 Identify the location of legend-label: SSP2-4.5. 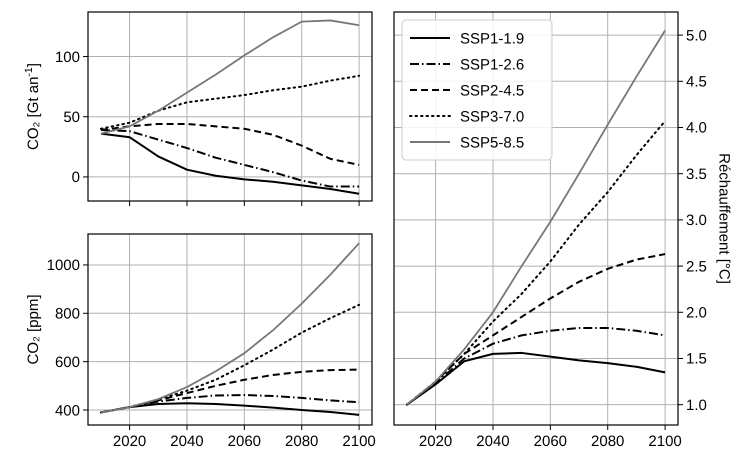
(492, 91).